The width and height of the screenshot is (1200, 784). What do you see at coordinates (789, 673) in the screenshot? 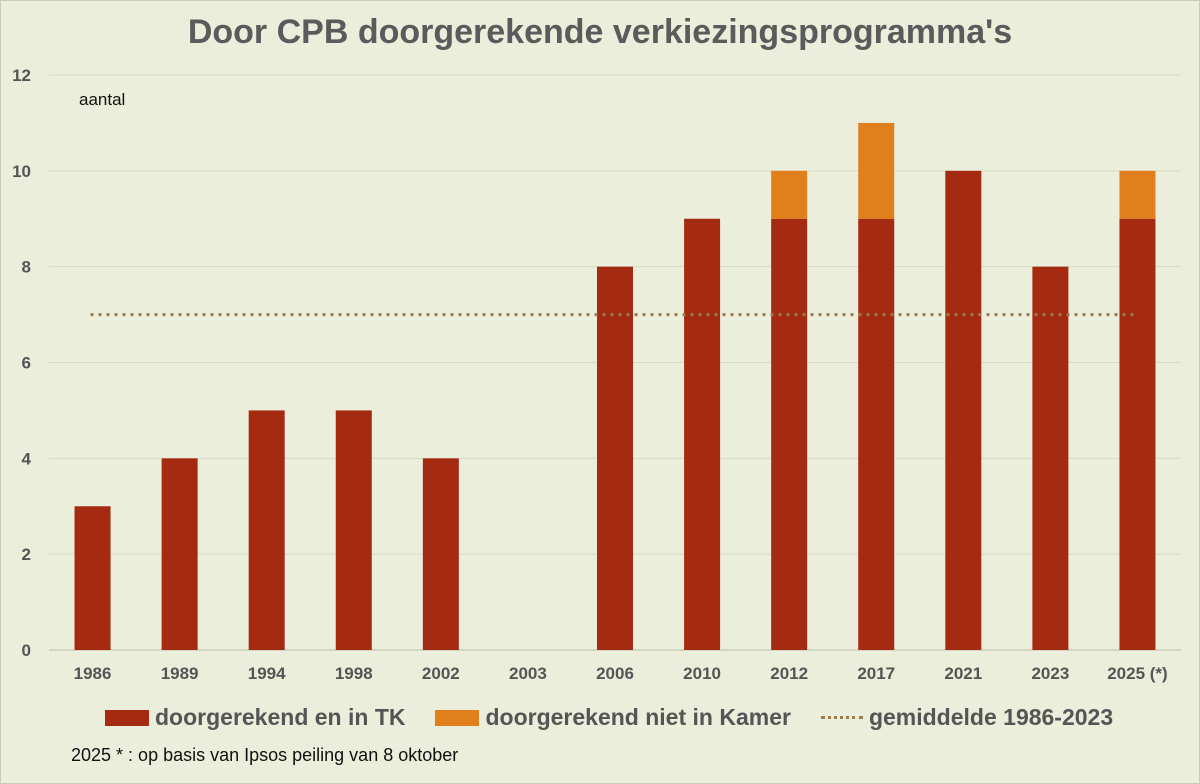
I see `x-tick-label: 2012` at bounding box center [789, 673].